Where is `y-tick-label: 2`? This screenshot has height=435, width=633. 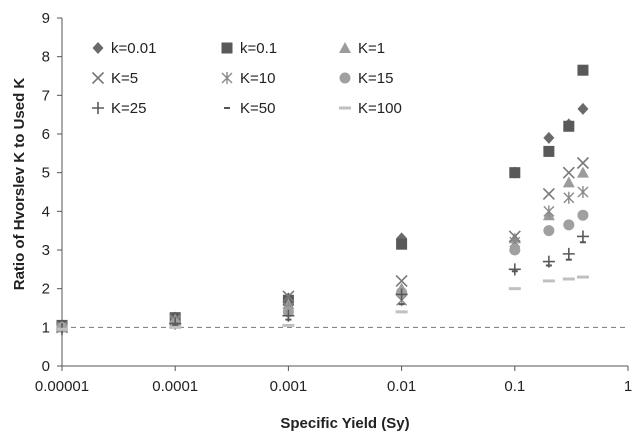
y-tick-label: 2 is located at coordinates (46, 289).